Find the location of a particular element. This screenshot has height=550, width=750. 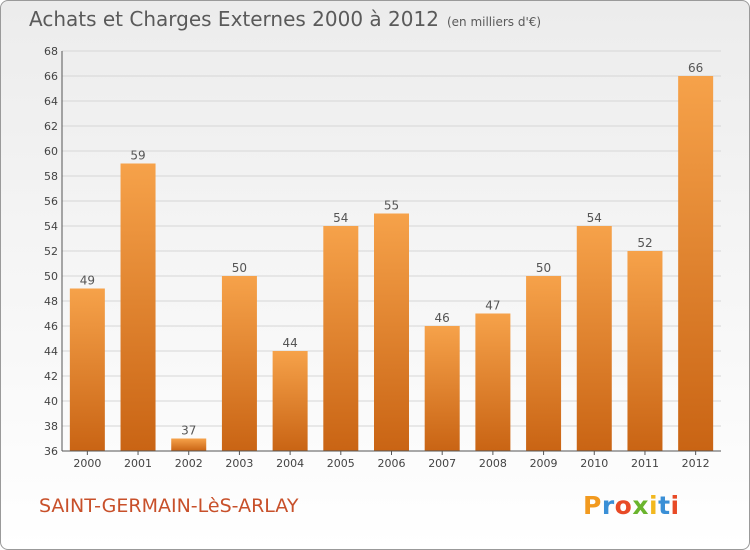

y-tick-label: 60 is located at coordinates (51, 151).